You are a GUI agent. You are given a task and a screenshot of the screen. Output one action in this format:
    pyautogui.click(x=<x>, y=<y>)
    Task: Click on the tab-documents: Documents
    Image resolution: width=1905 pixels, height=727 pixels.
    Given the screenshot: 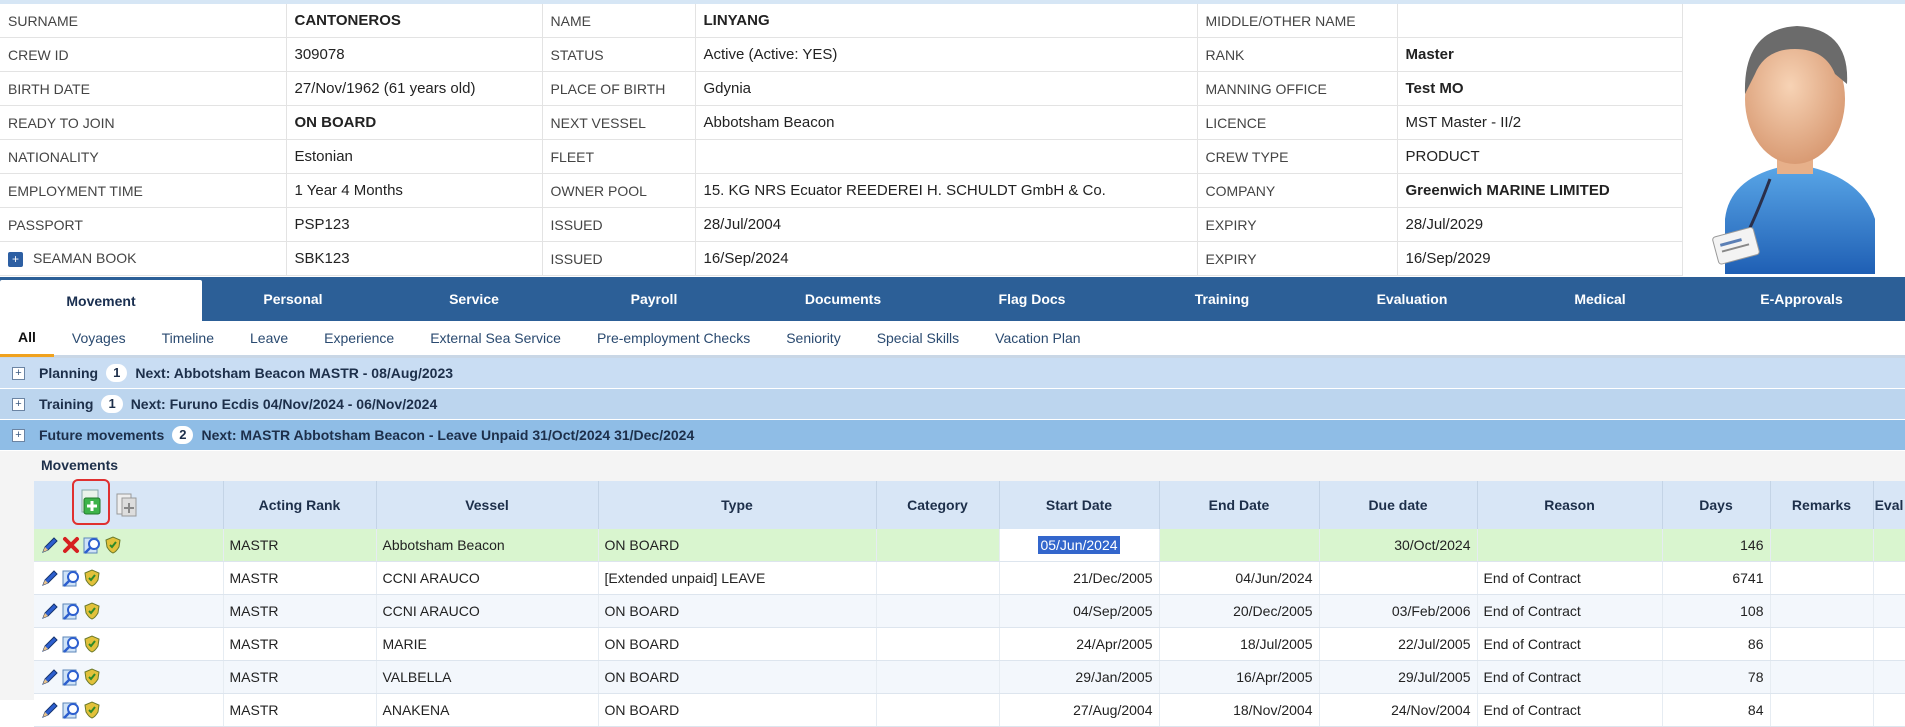 What is the action you would take?
    pyautogui.click(x=843, y=299)
    